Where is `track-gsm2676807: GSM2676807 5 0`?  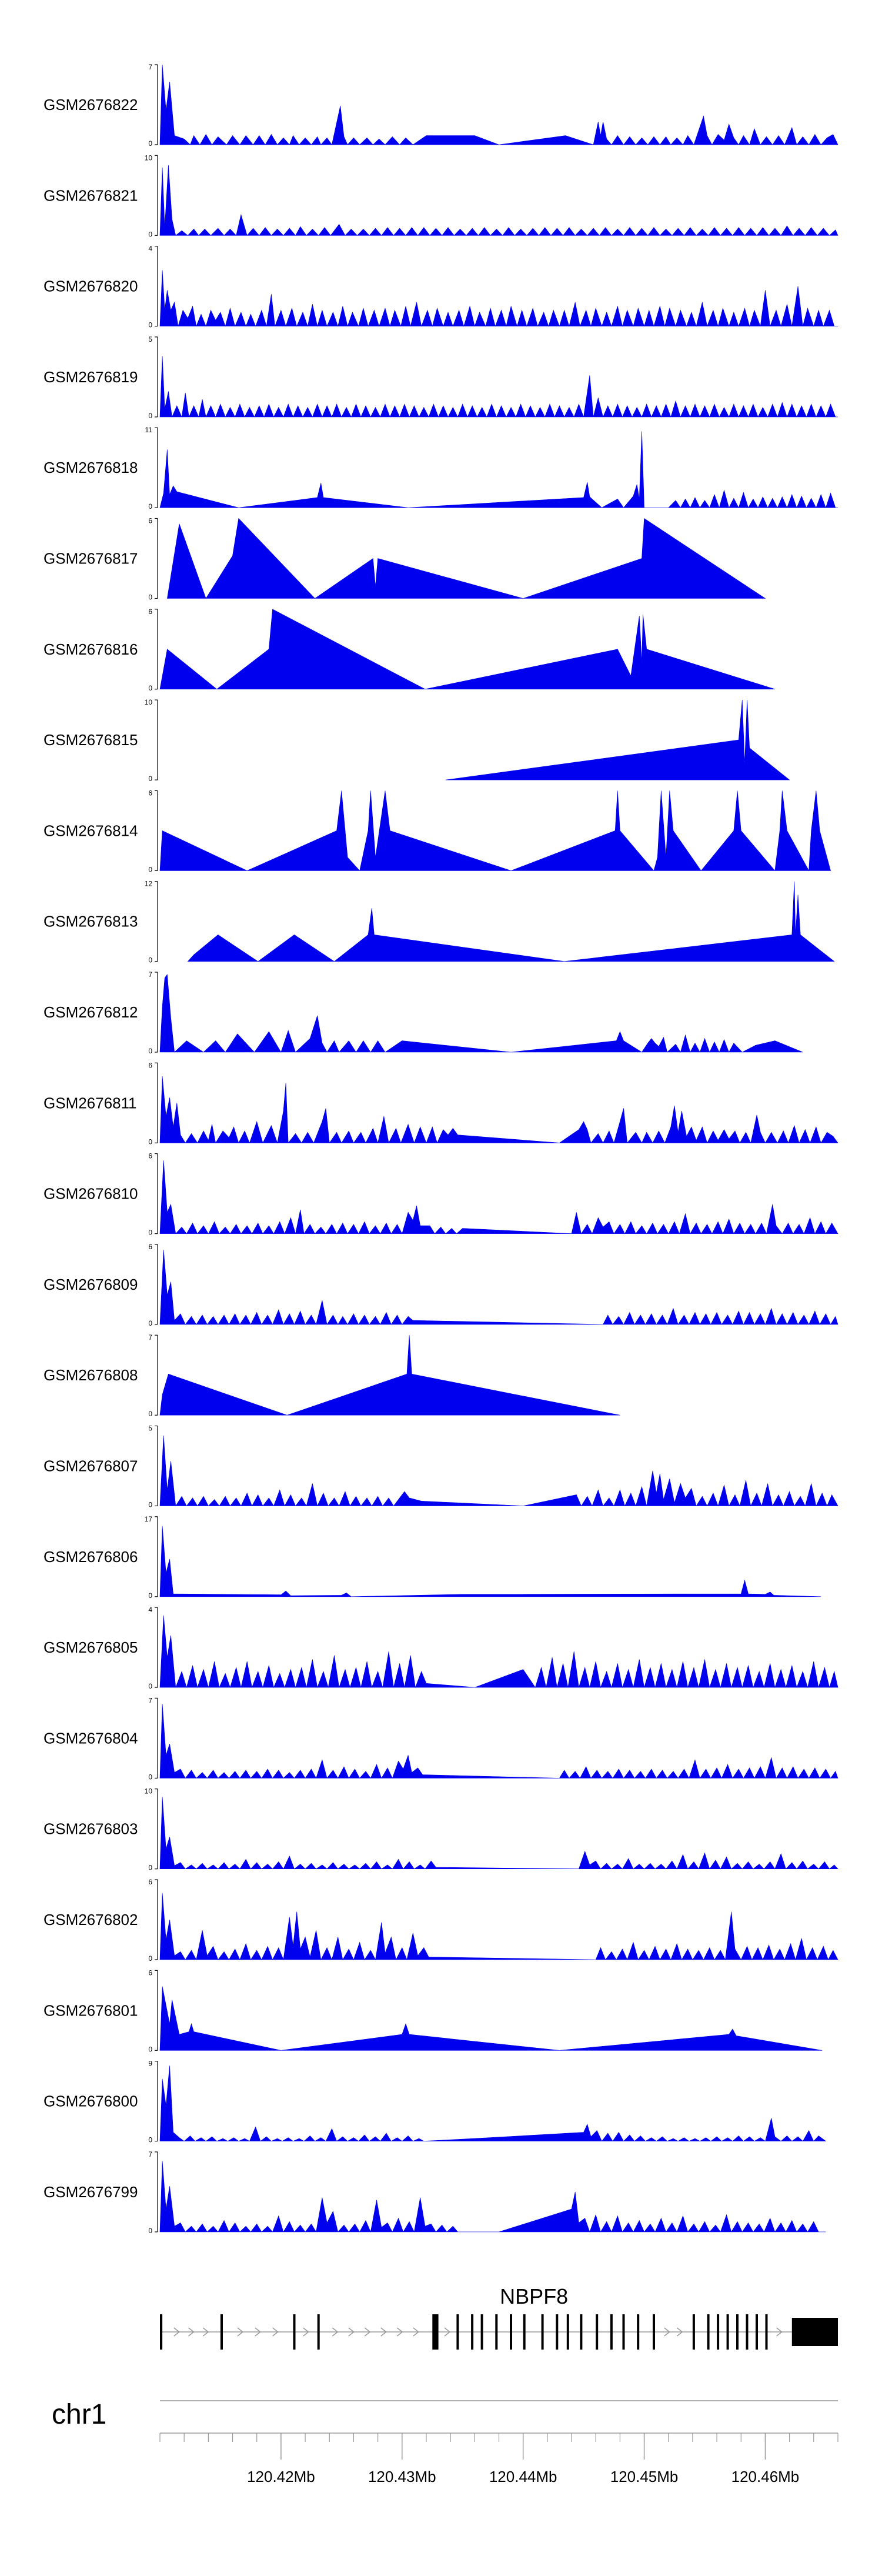
track-gsm2676807: GSM2676807 5 0 is located at coordinates (441, 1466).